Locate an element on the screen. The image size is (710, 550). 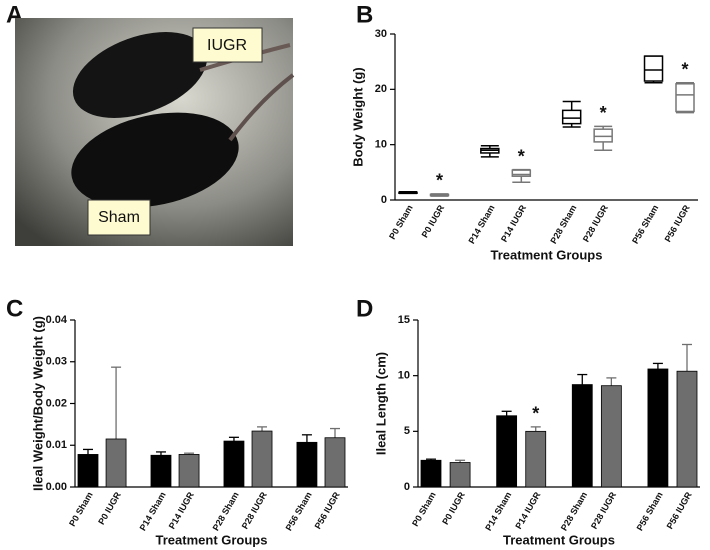
y-tick-label: 0.04 is located at coordinates (57, 320).